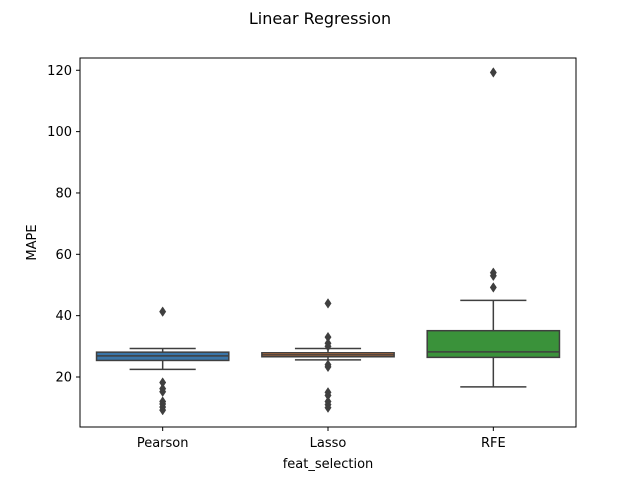 This screenshot has height=480, width=640. What do you see at coordinates (63, 378) in the screenshot?
I see `y-tick-label: 20` at bounding box center [63, 378].